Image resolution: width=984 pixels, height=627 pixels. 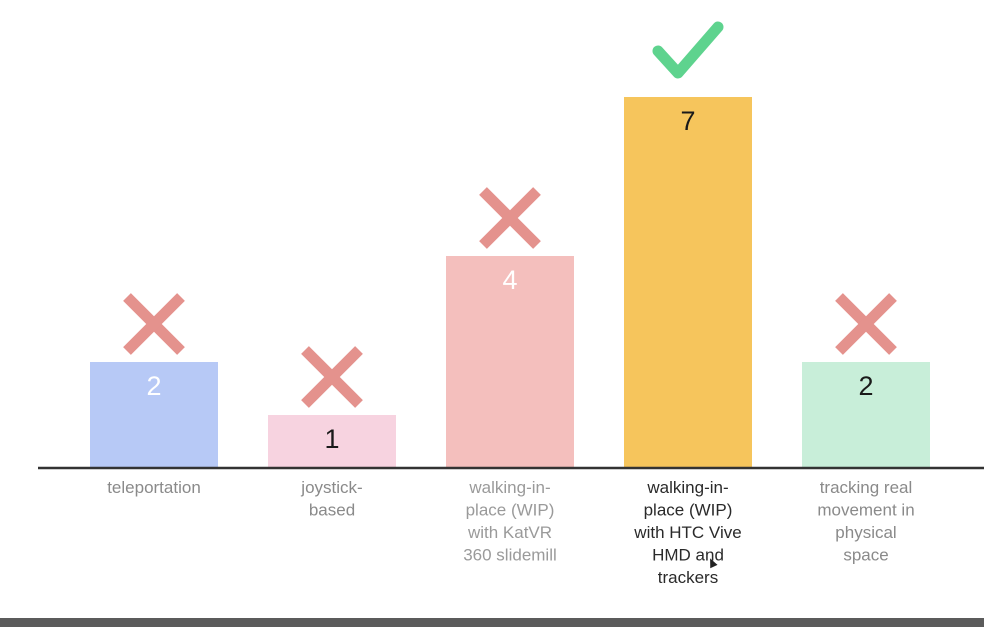 I want to click on category-label-line: trackers, so click(x=688, y=577).